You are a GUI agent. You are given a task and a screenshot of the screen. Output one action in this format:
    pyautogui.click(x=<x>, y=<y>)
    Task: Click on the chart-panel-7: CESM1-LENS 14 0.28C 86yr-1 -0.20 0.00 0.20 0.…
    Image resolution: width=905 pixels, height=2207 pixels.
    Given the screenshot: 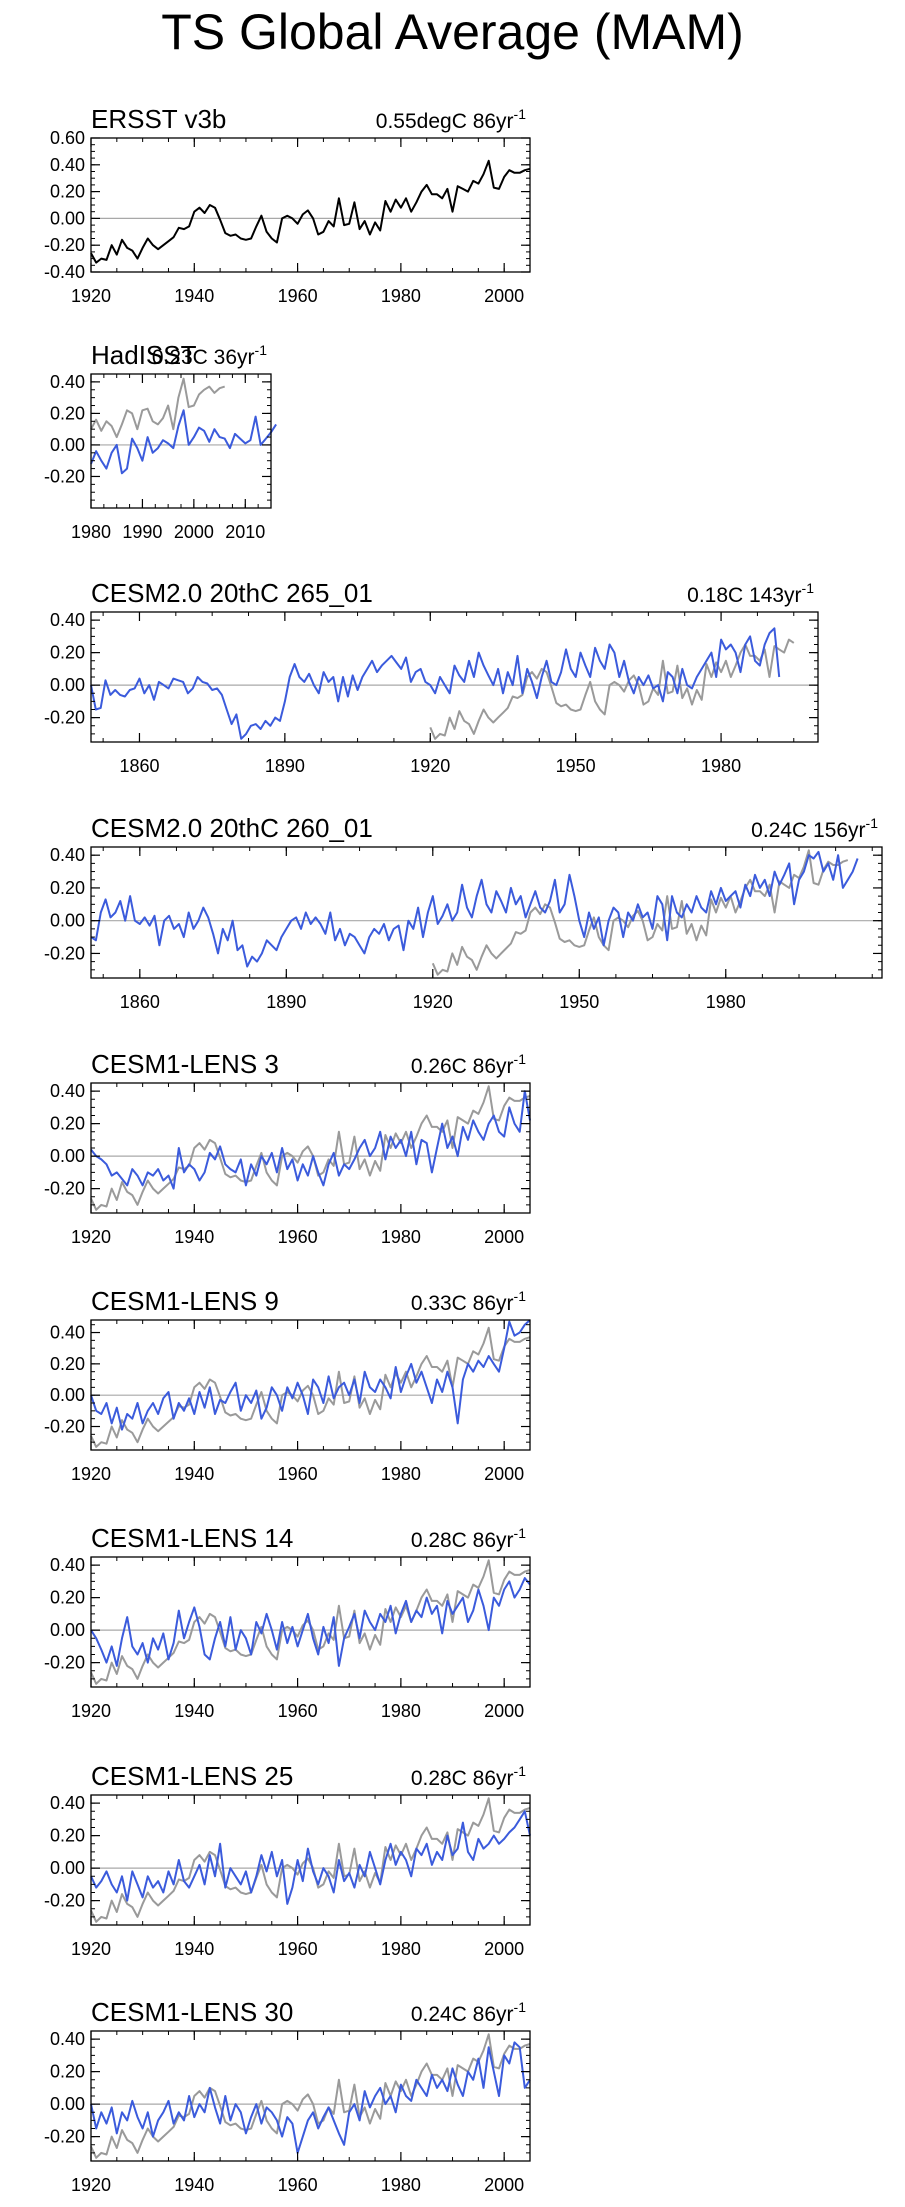 What is the action you would take?
    pyautogui.click(x=287, y=1622)
    